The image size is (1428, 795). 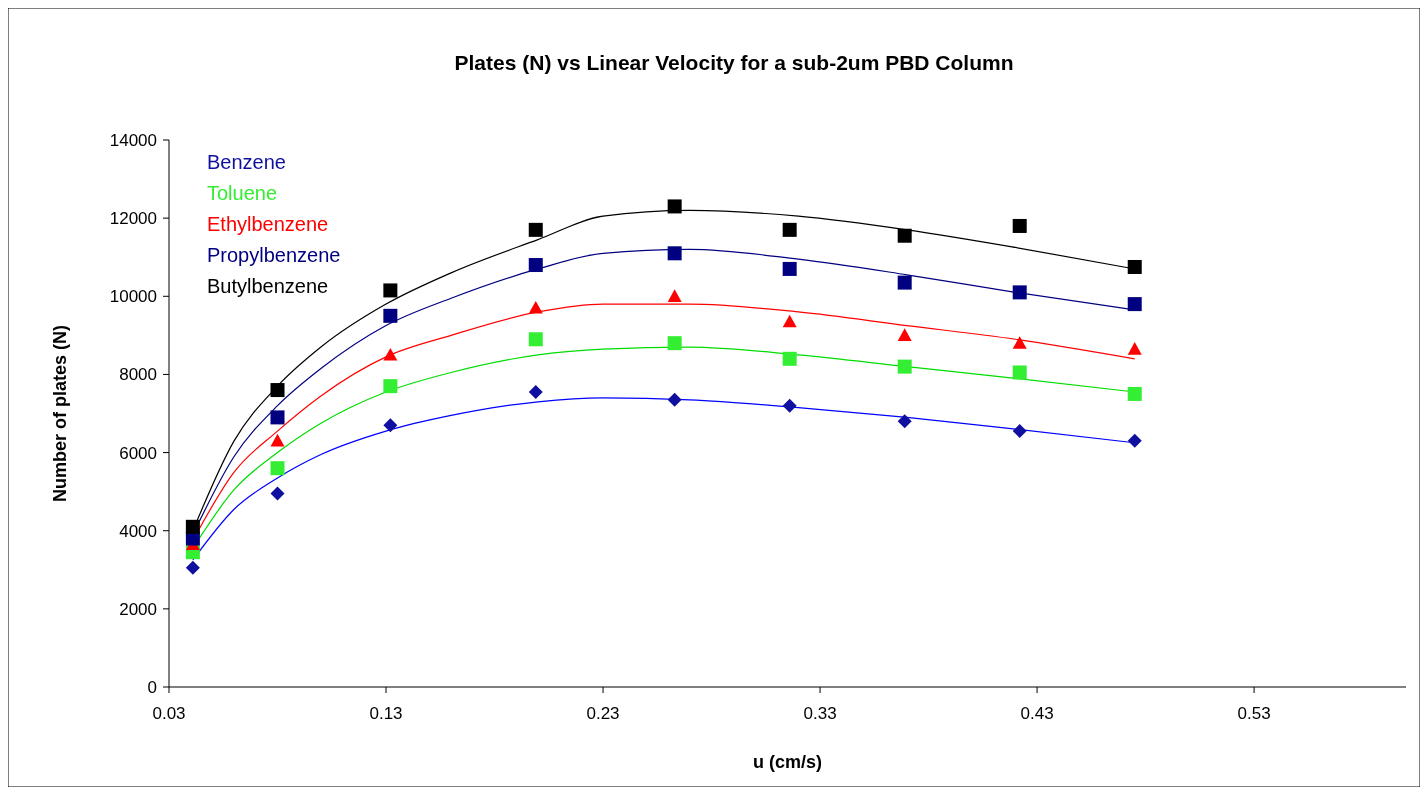 I want to click on x-tick-label: 0.33, so click(x=820, y=713).